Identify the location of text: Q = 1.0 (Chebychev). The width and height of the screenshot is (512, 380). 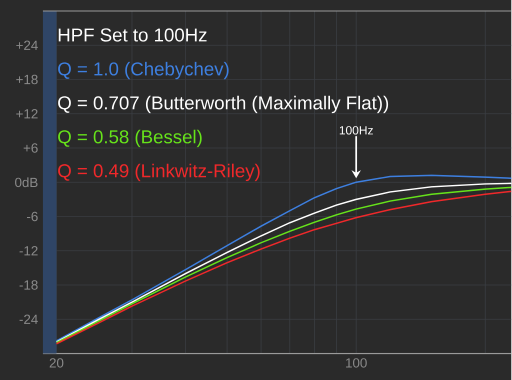
(143, 70).